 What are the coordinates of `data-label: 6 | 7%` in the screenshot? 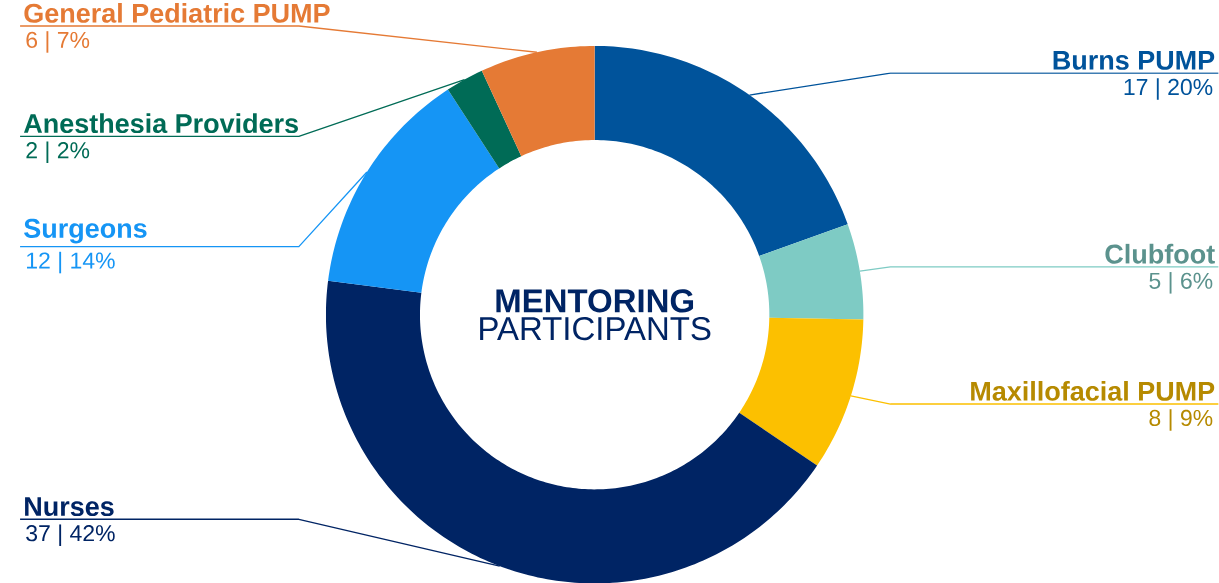 It's located at (58, 41).